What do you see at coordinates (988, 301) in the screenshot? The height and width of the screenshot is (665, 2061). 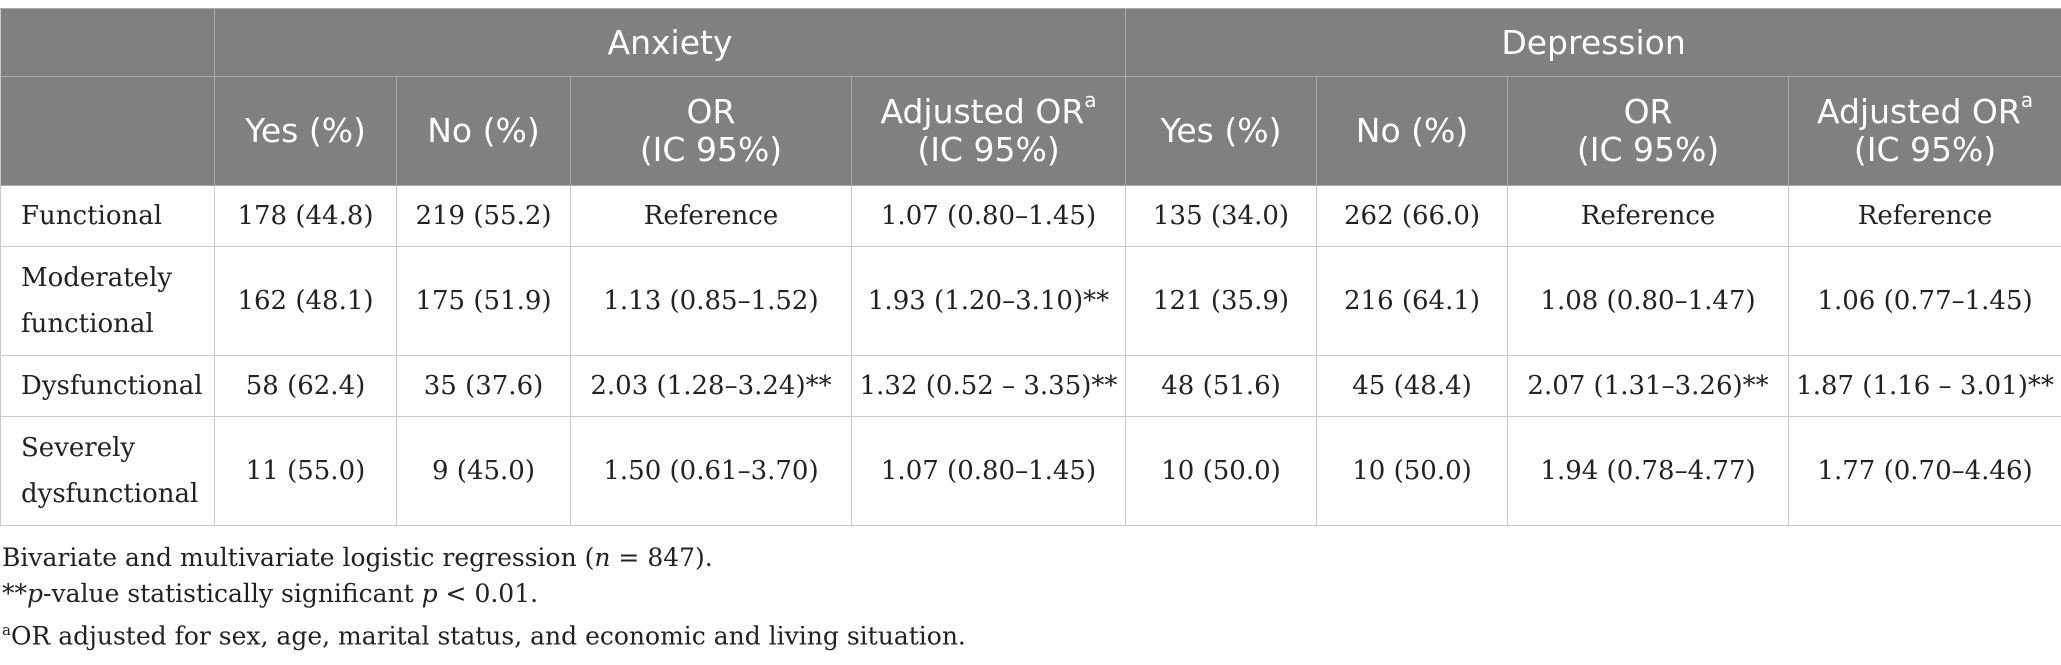 I see `table-cell: 1.93 (1.20–3.10)**` at bounding box center [988, 301].